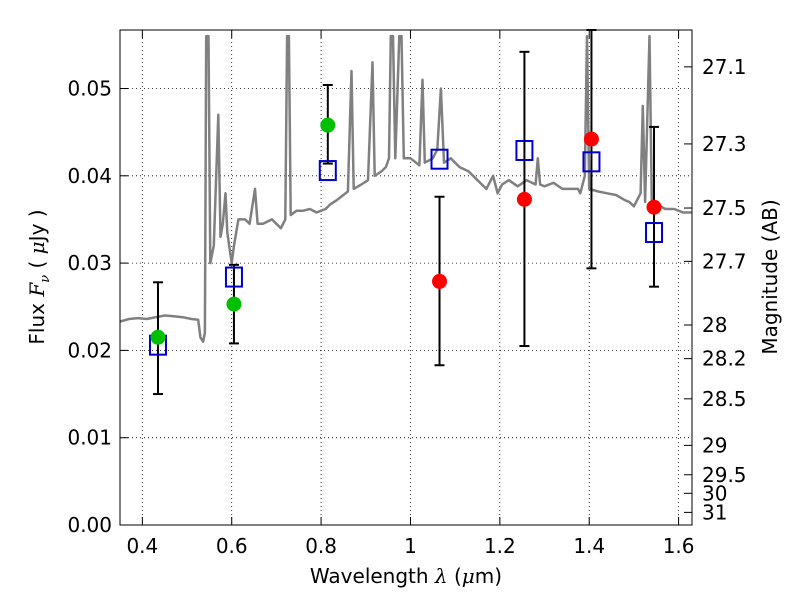 The height and width of the screenshot is (600, 800). I want to click on x-tick-label: 0.8, so click(321, 546).